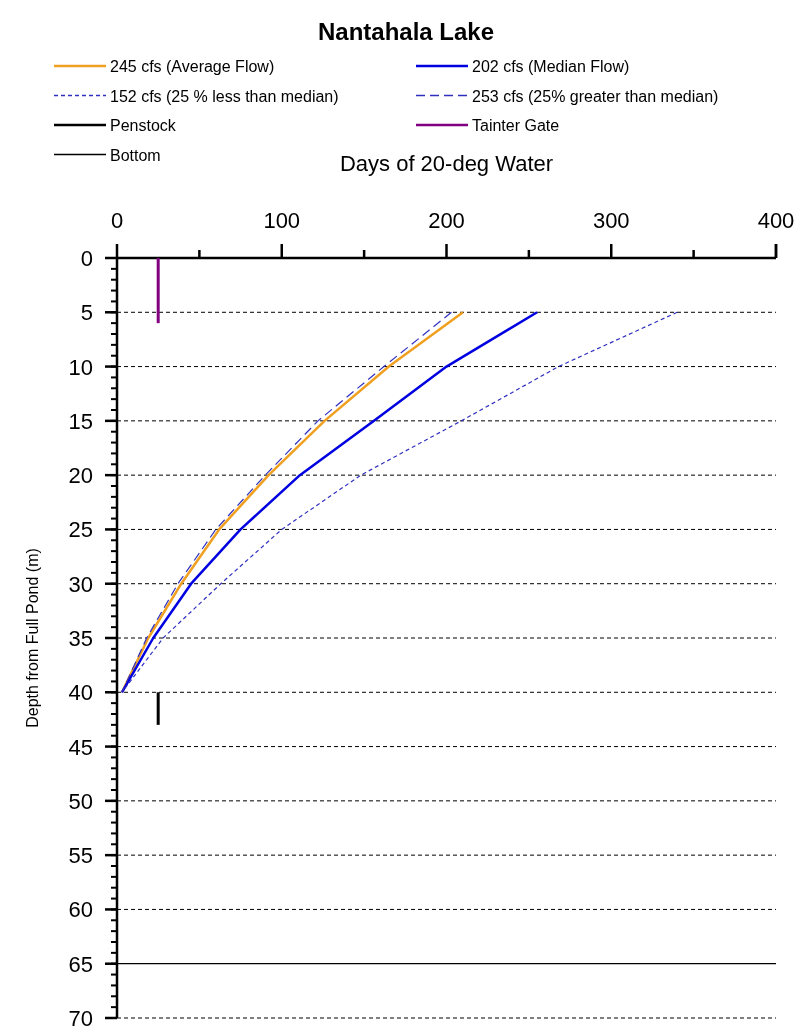 The image size is (796, 1026). What do you see at coordinates (80, 584) in the screenshot?
I see `y-tick-label: 30` at bounding box center [80, 584].